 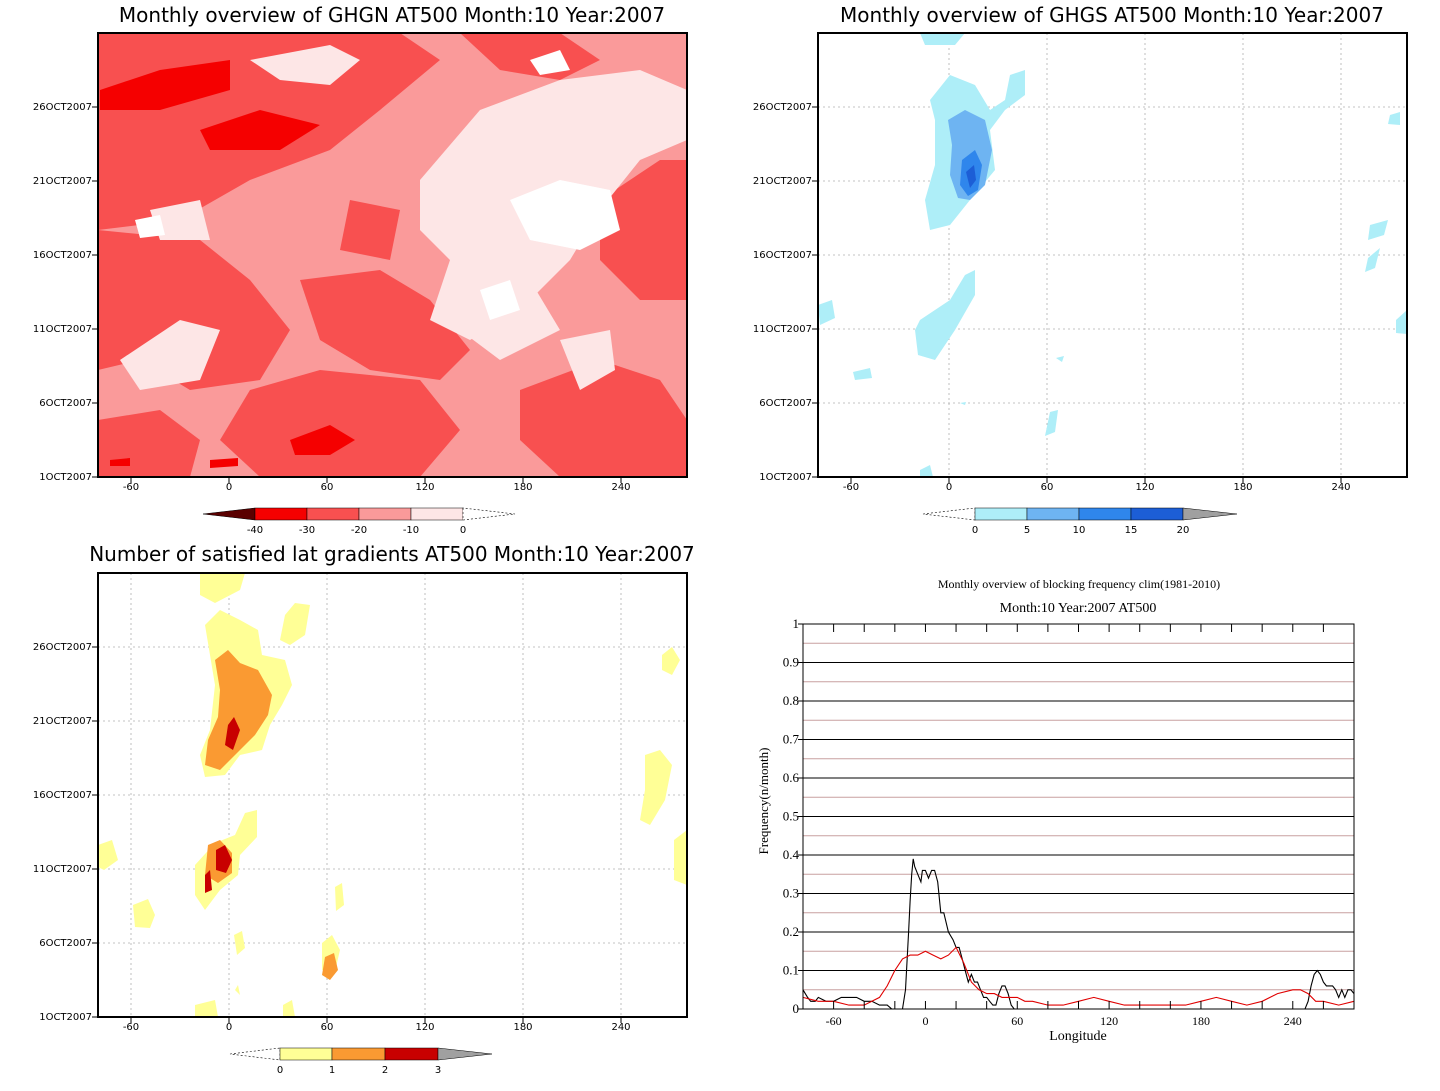 I want to click on colorbar-label: 15, so click(x=1131, y=530).